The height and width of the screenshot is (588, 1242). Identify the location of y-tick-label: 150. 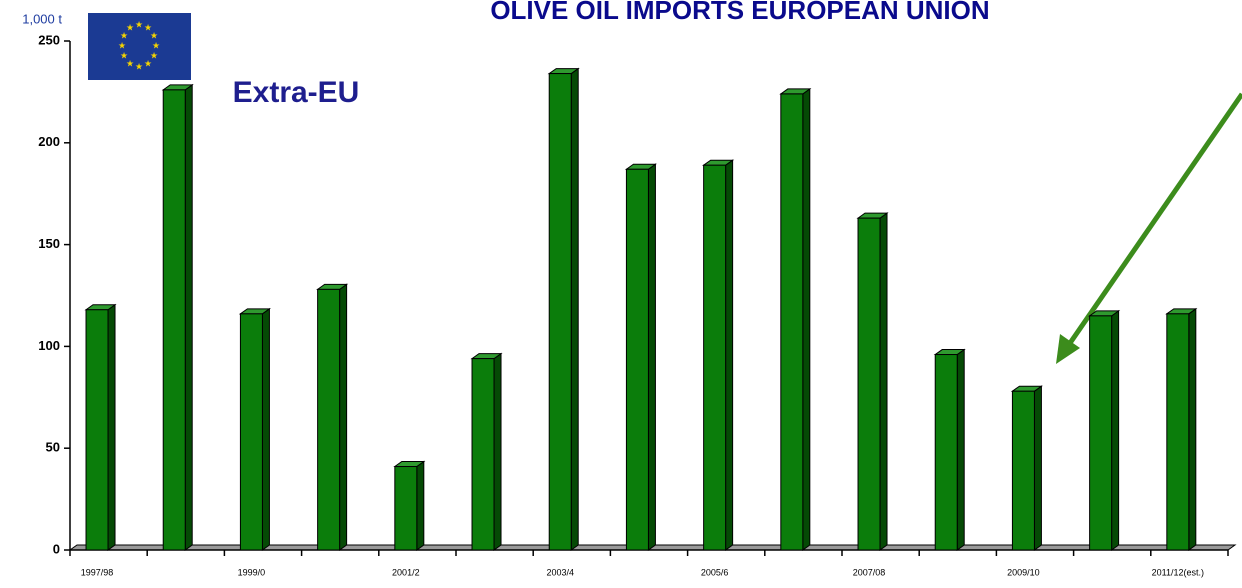
(49, 243).